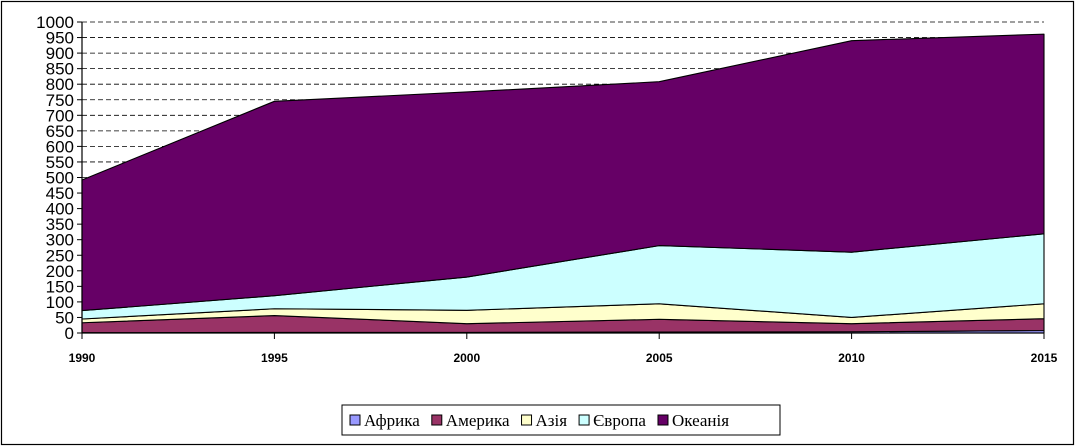 Image resolution: width=1076 pixels, height=447 pixels. I want to click on y-tick-label: 800, so click(60, 84).